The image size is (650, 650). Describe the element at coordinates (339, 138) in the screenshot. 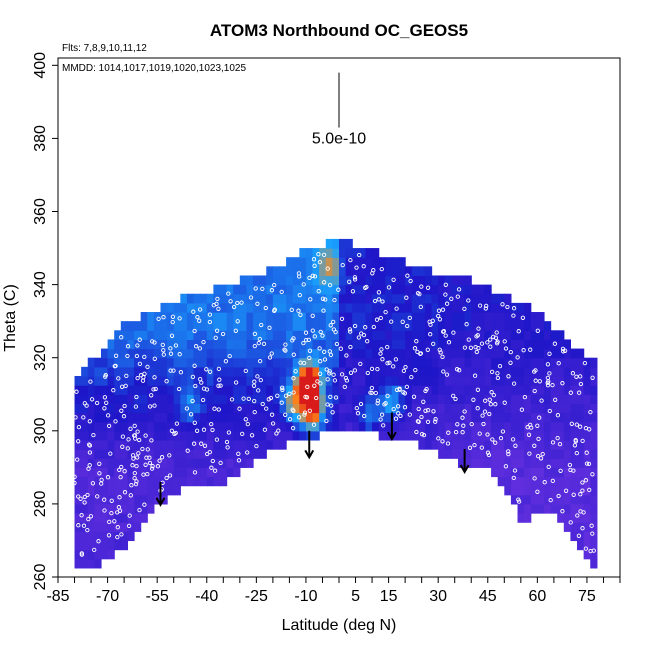

I see `scale-bar-label: 5.0e-10` at that location.